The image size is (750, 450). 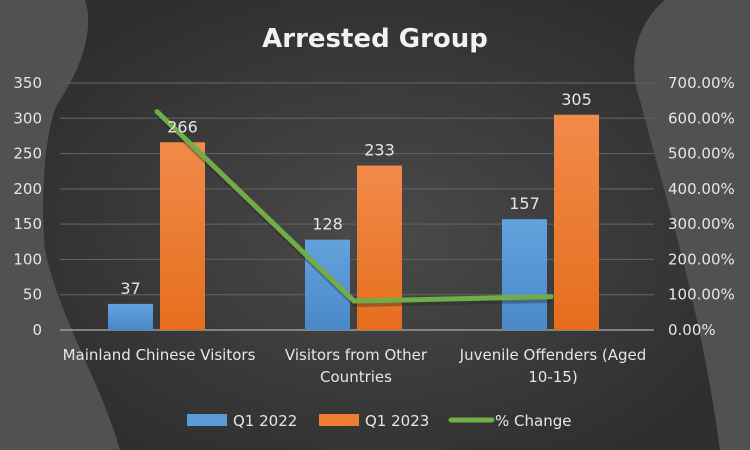 What do you see at coordinates (182, 126) in the screenshot?
I see `data-label-q1-2023: 266` at bounding box center [182, 126].